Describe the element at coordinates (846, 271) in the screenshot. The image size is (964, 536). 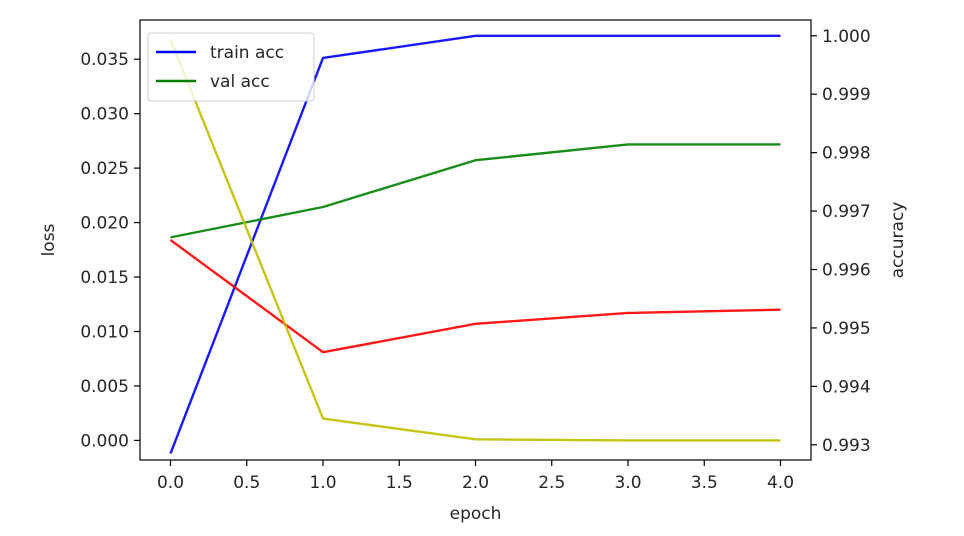
I see `right-y-tick-label: 0.996` at that location.